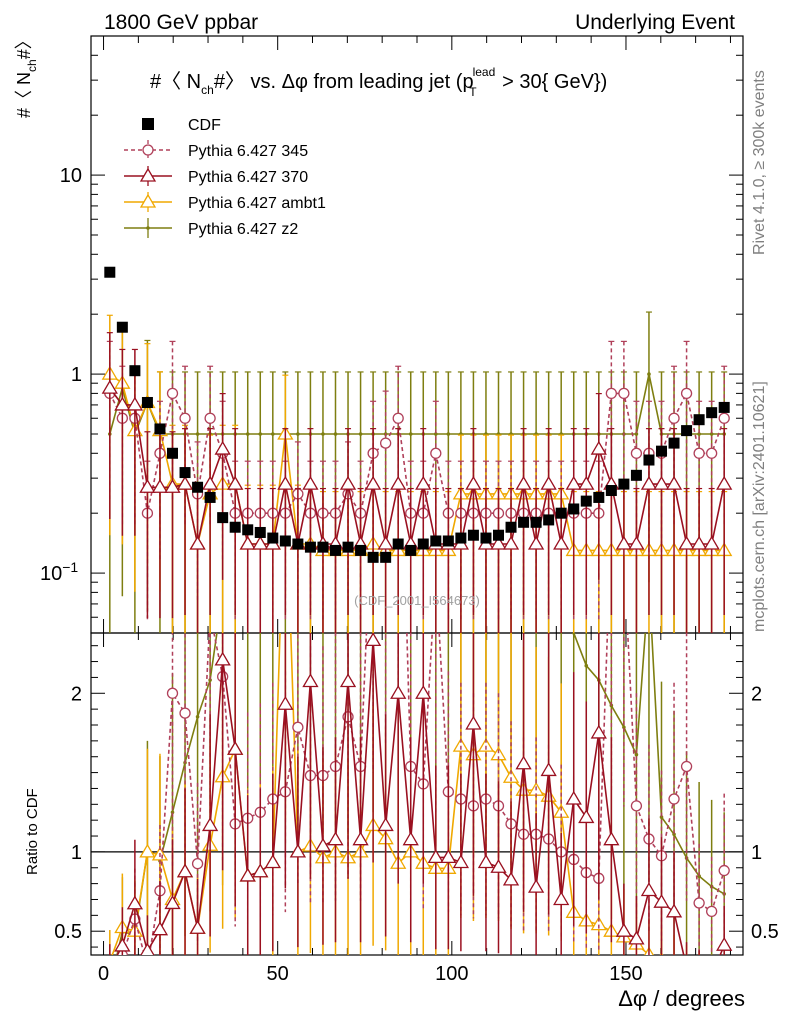 This screenshot has width=786, height=1024. What do you see at coordinates (759, 506) in the screenshot?
I see `mcplots-label: mcplots.cern.ch [arXiv:2401.10621]` at bounding box center [759, 506].